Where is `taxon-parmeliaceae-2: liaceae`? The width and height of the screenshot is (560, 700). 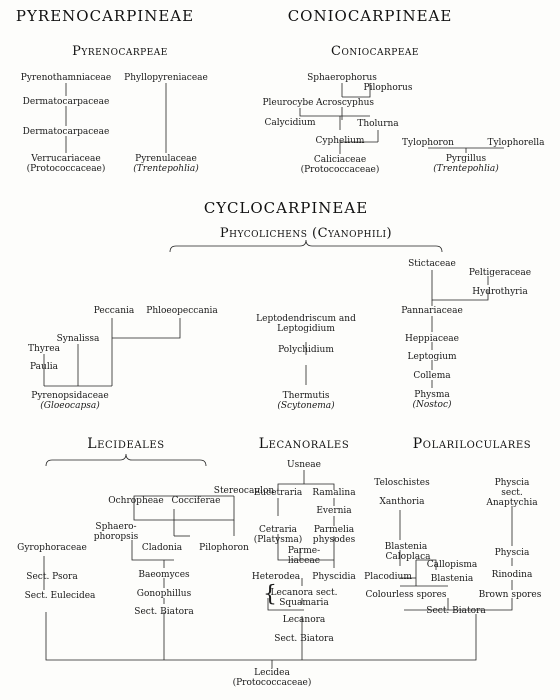 taxon-parmeliaceae-2: liaceae is located at coordinates (304, 561).